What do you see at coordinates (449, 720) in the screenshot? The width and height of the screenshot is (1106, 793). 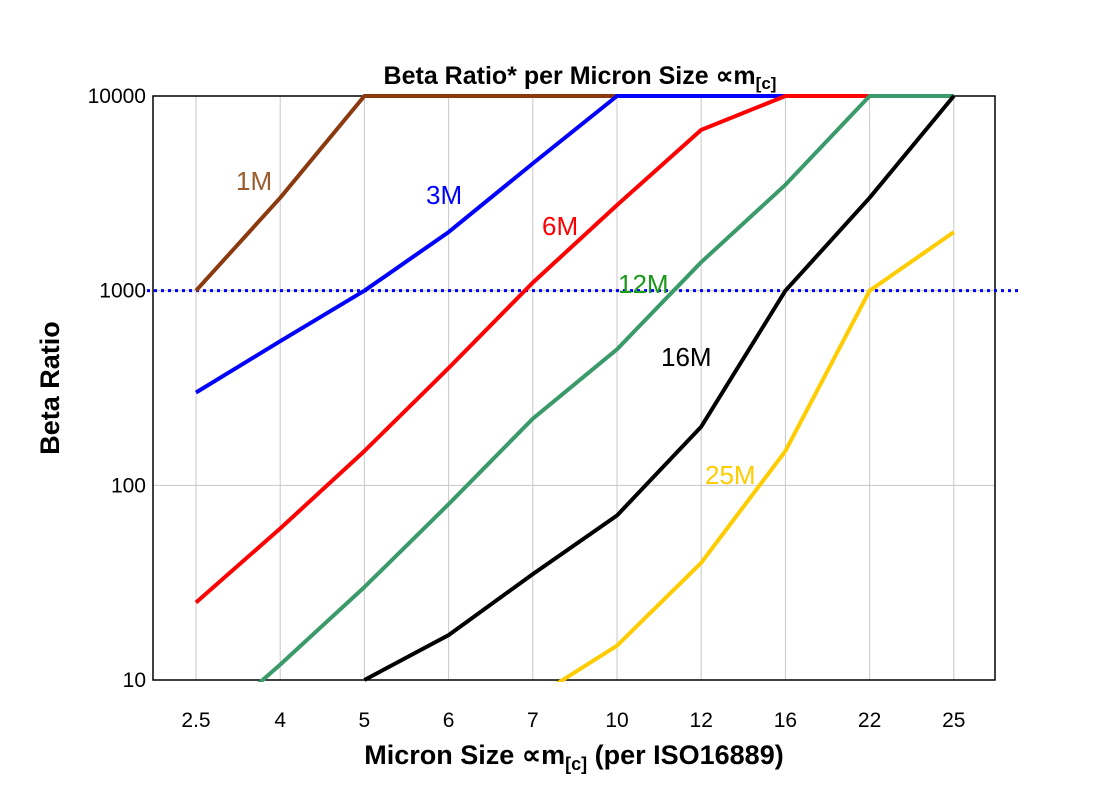 I see `x-tick-label: 6` at bounding box center [449, 720].